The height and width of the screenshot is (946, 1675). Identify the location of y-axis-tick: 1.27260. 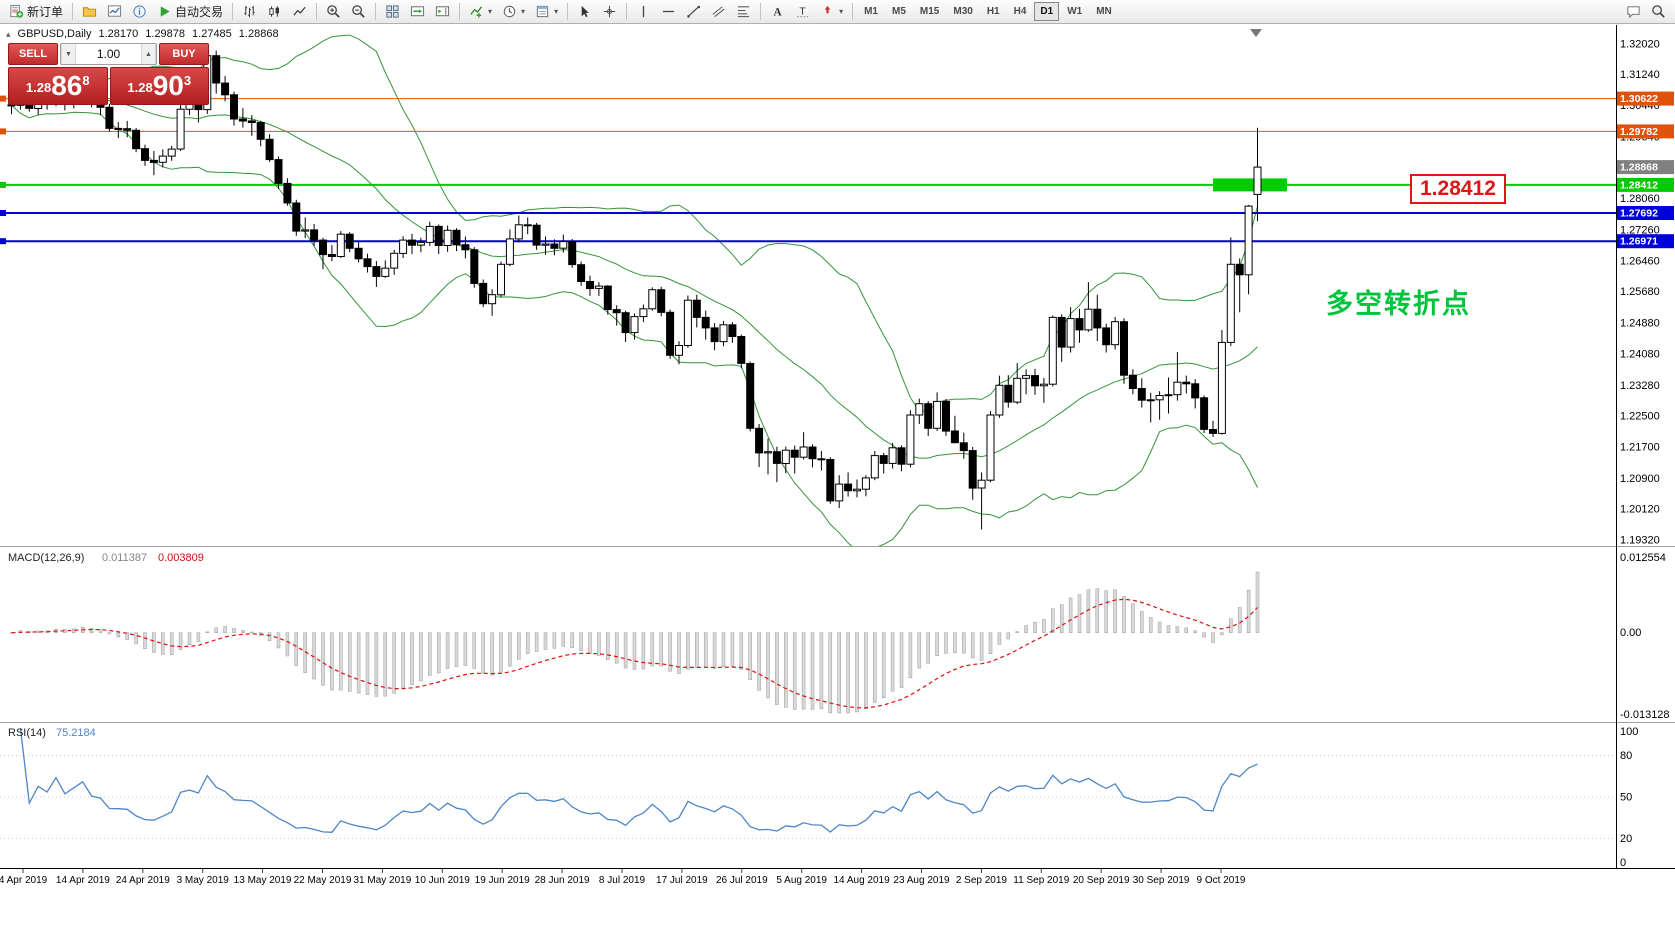
(1640, 230).